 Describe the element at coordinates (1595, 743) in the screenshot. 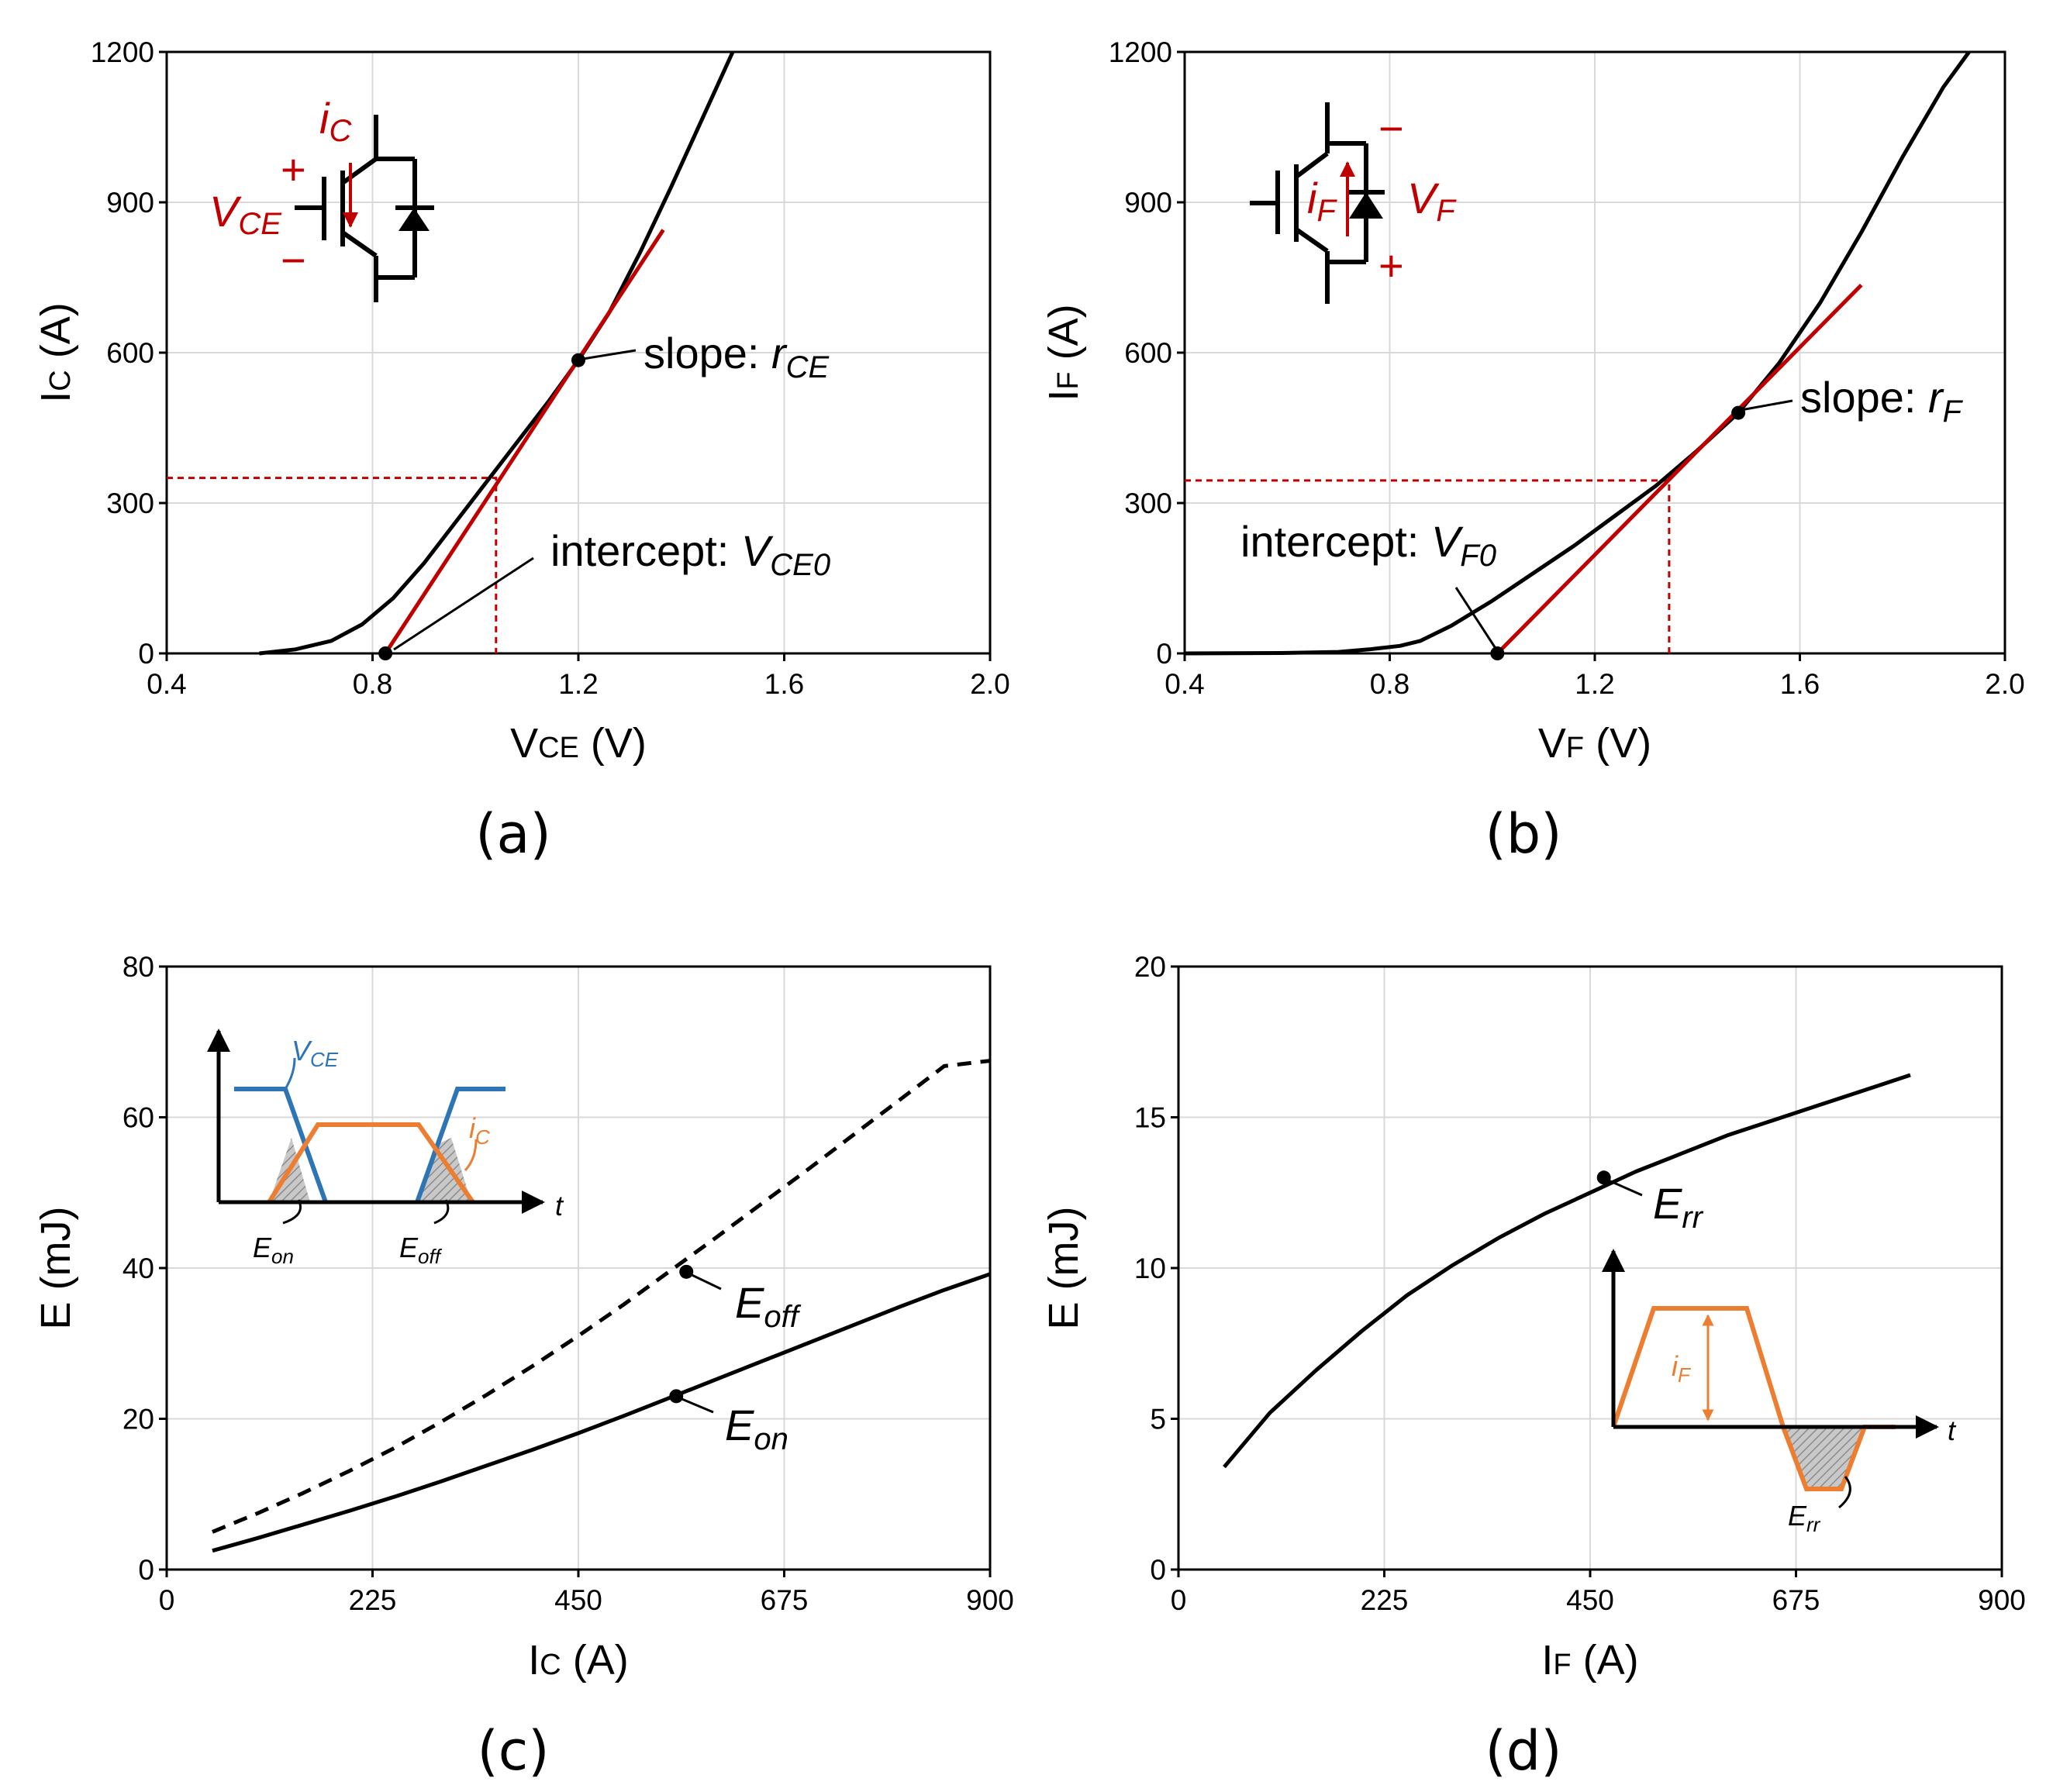

I see `panel-b-xlabel: VF (V)` at that location.